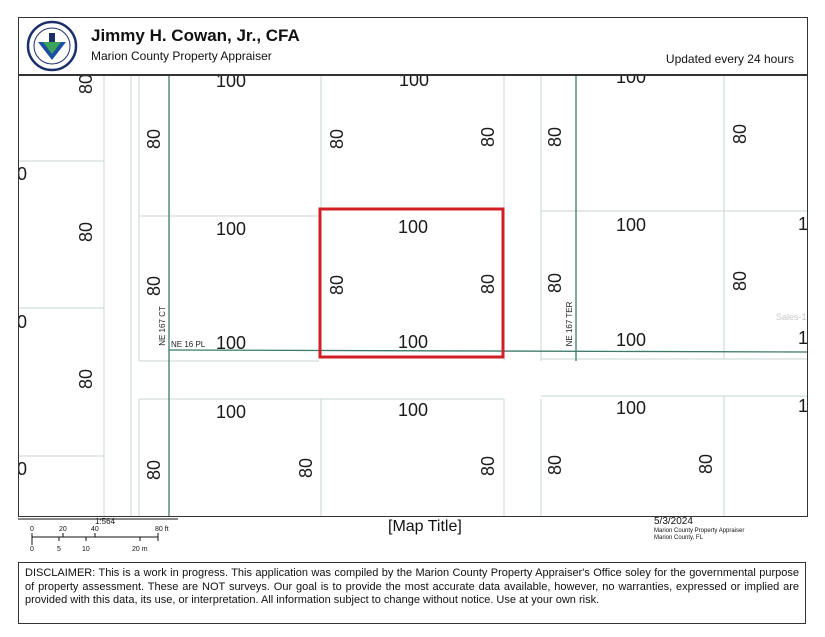  I want to click on scale-tick-feet: 40, so click(95, 529).